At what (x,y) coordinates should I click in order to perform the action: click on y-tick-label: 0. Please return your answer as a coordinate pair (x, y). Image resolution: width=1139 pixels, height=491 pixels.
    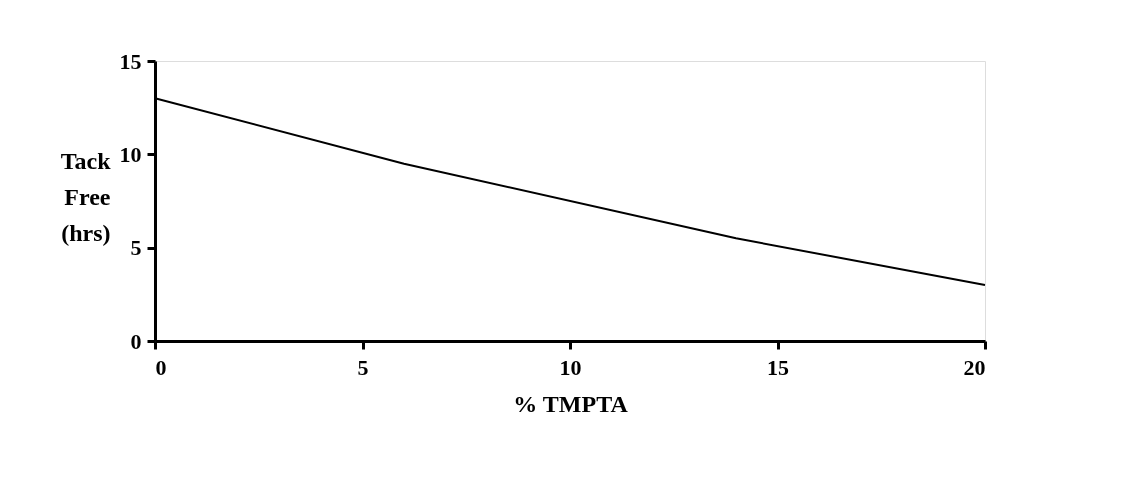
    Looking at the image, I should click on (136, 341).